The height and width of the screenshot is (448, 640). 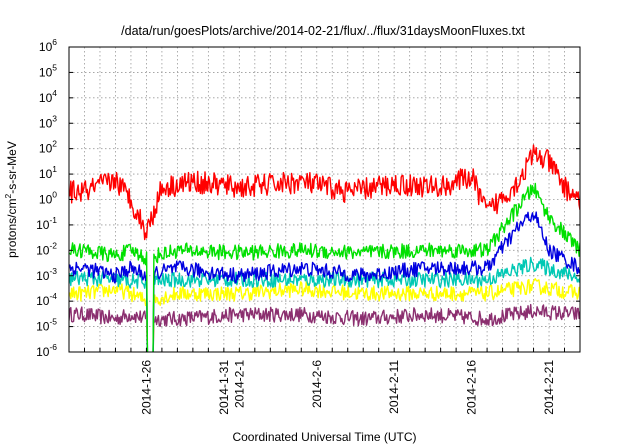 I want to click on x-tick-label: 2014-2-11, so click(x=394, y=387).